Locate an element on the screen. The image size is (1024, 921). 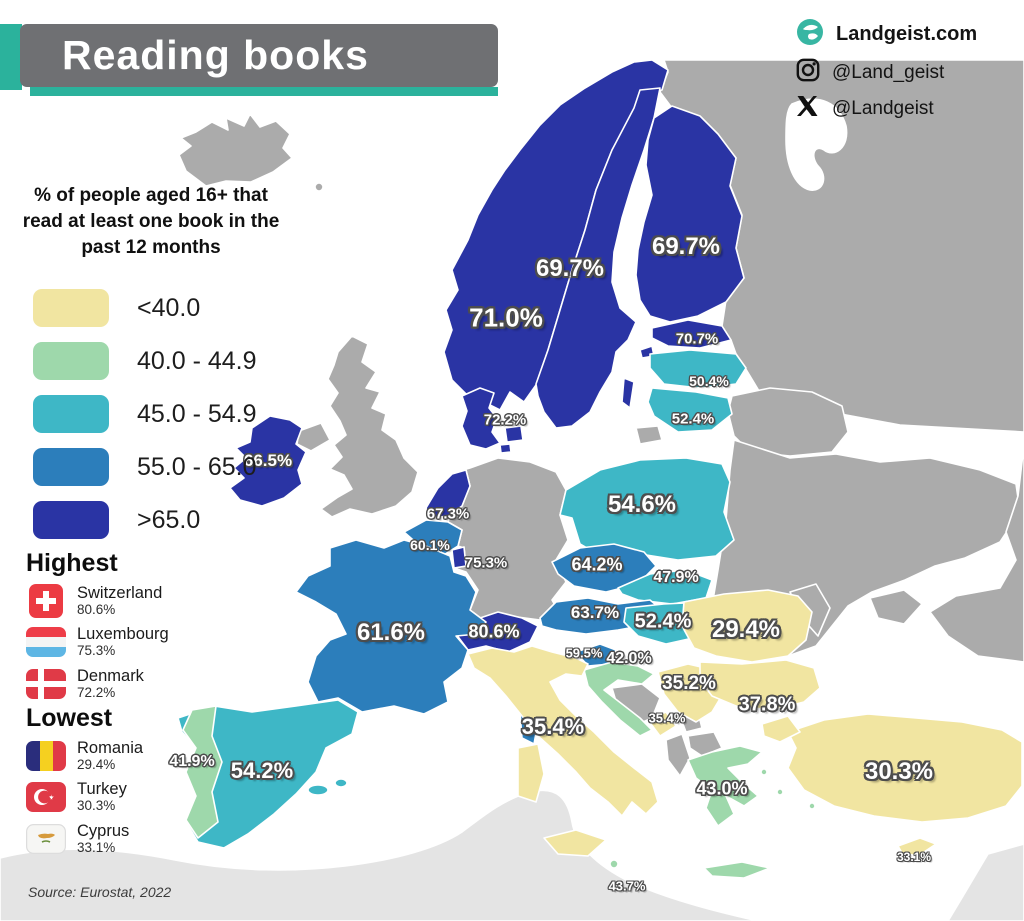
highest-block: Highest Switzerland 80.6% is located at coordinates (97, 628).